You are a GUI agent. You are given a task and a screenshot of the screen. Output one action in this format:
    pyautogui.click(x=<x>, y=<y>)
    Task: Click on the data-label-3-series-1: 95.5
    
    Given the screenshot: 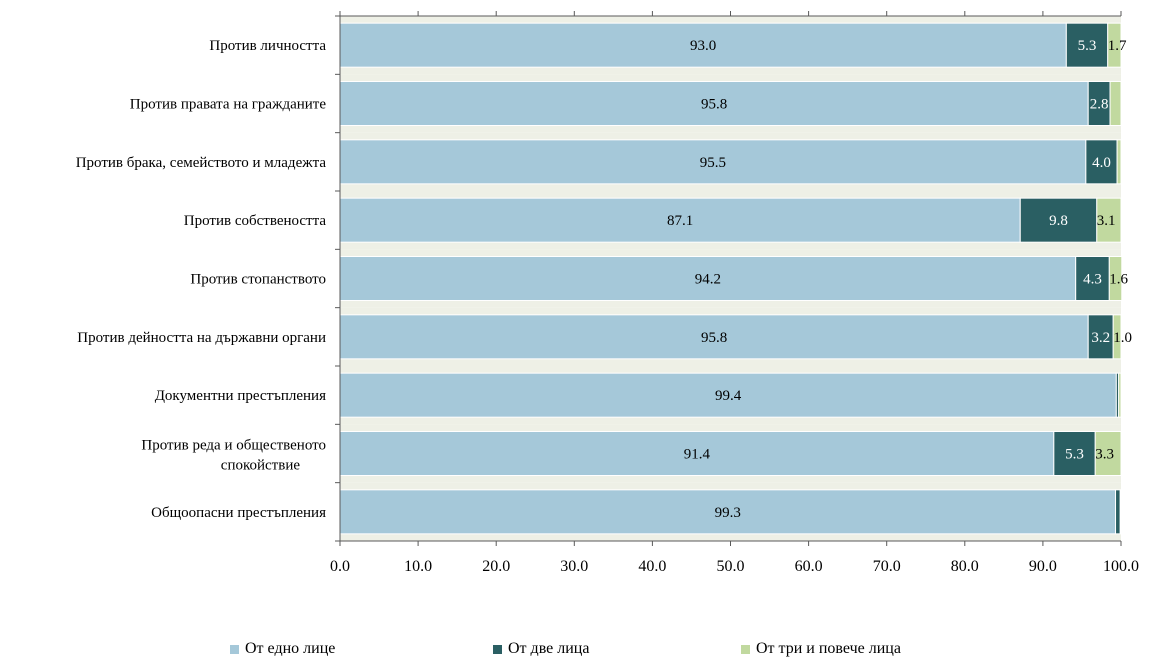 What is the action you would take?
    pyautogui.click(x=713, y=163)
    